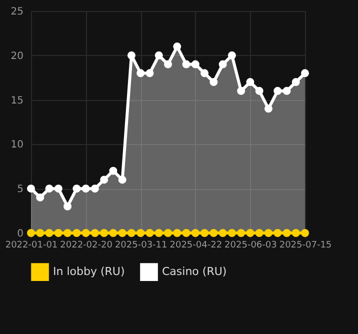  I want to click on legend-label: In lobby (RU), so click(89, 271).